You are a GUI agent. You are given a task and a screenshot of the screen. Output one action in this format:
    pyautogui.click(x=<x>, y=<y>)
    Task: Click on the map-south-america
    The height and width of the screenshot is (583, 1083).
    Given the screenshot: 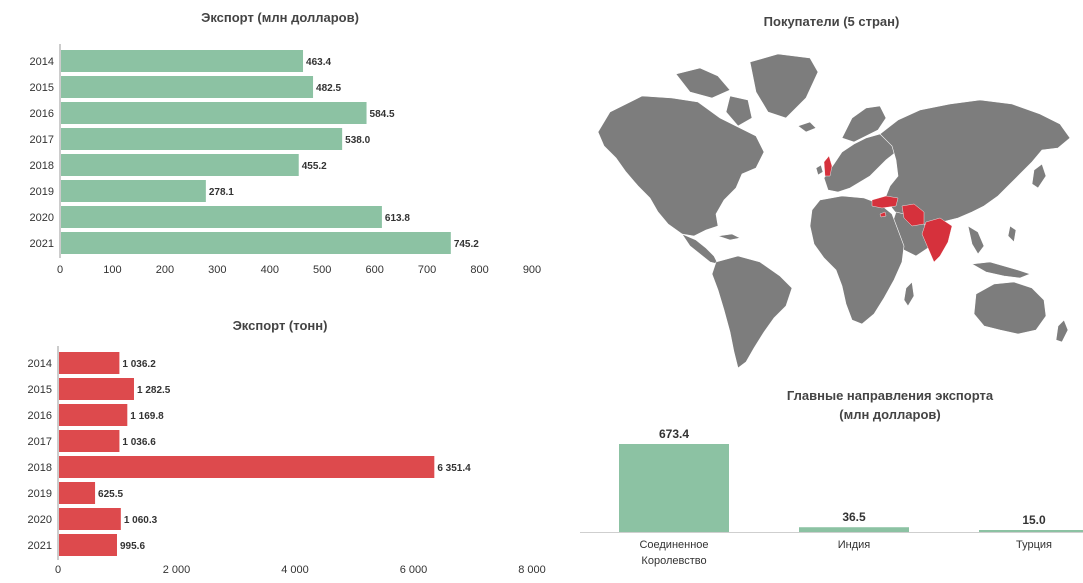 What is the action you would take?
    pyautogui.click(x=752, y=312)
    